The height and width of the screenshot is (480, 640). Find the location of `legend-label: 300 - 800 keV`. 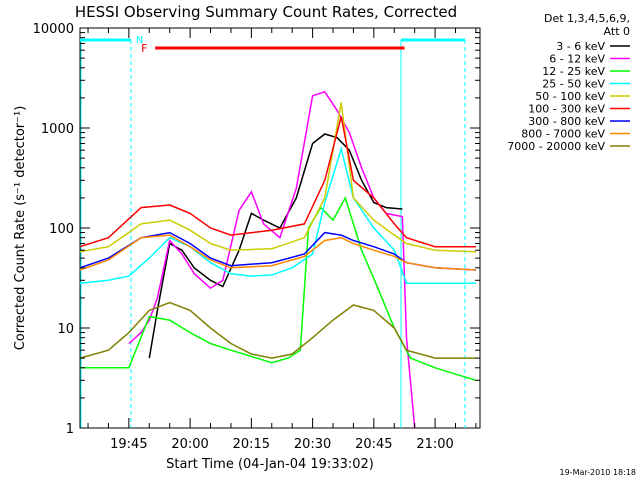

legend-label: 300 - 800 keV is located at coordinates (566, 121).